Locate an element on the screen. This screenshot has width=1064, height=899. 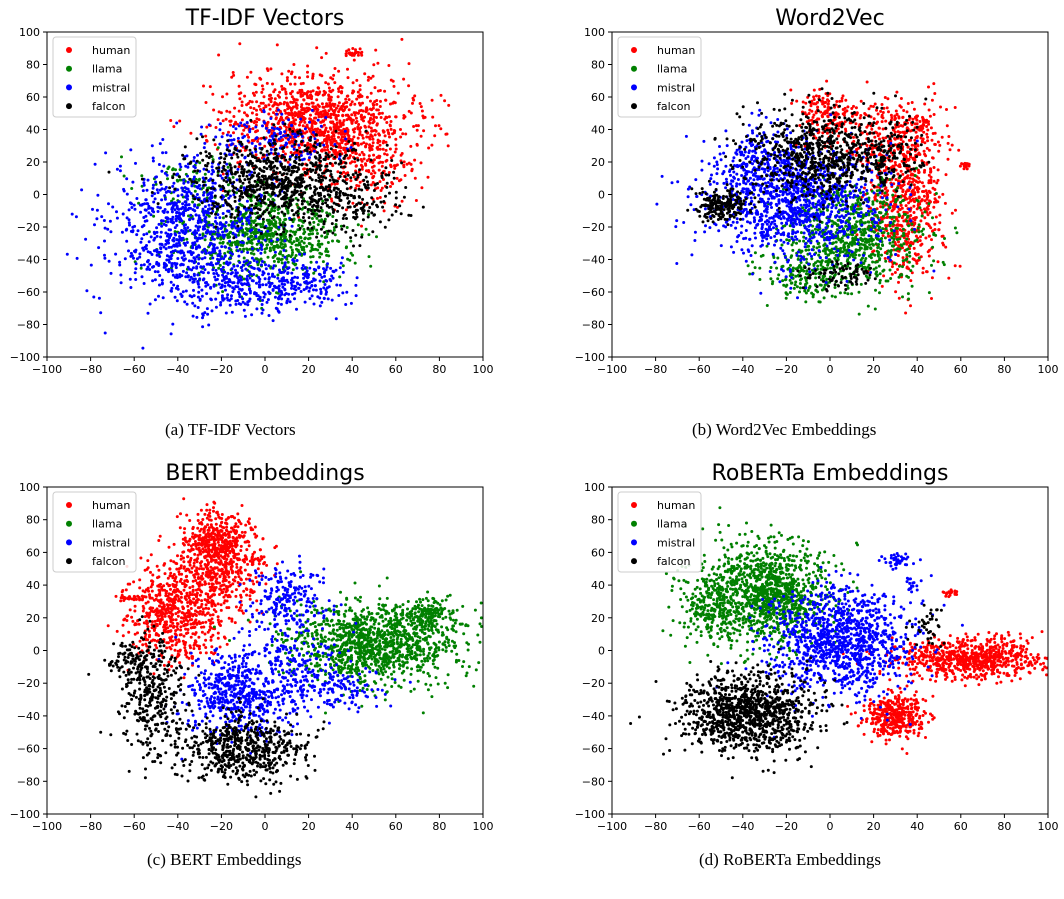
y-tick-label: −20 is located at coordinates (28, 227).